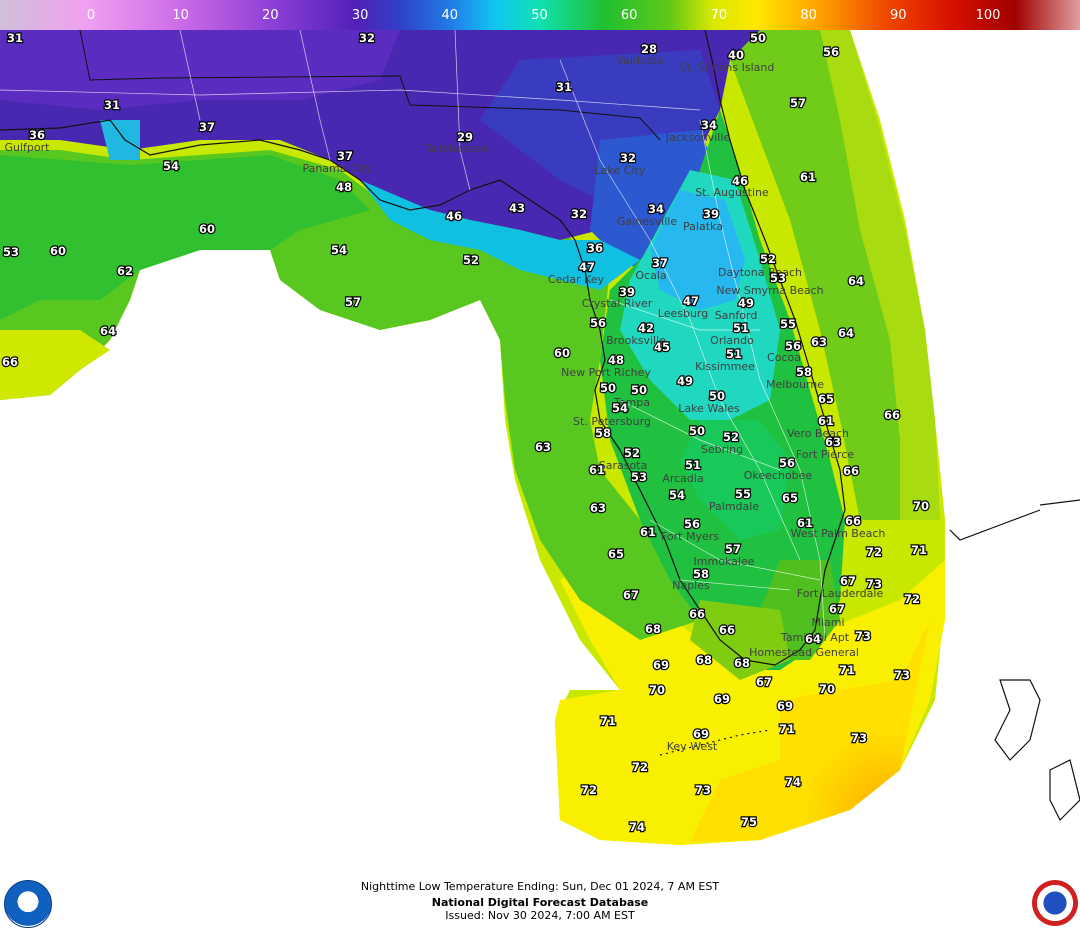  What do you see at coordinates (640, 60) in the screenshot?
I see `city-label: Valdosta` at bounding box center [640, 60].